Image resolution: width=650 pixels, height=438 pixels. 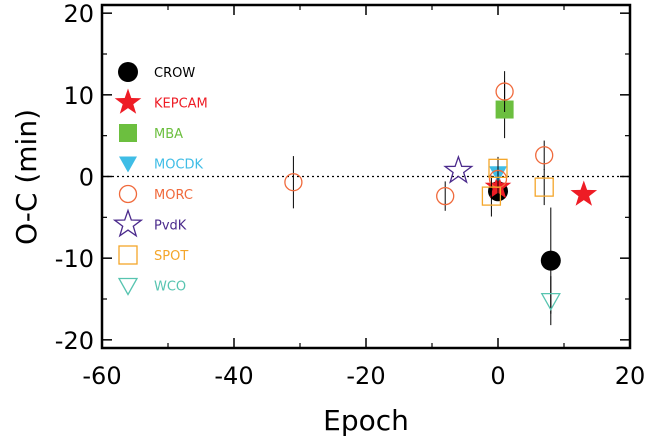 I want to click on legend-marker-mba, so click(x=128, y=133).